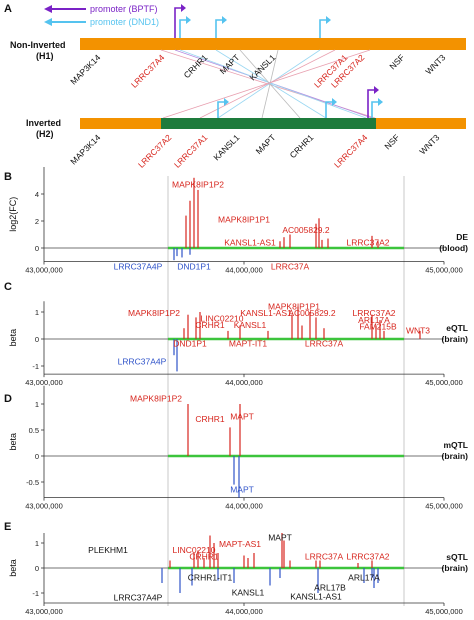 Image resolution: width=474 pixels, height=620 pixels. What do you see at coordinates (273, 44) in the screenshot?
I see `h1-bar` at bounding box center [273, 44].